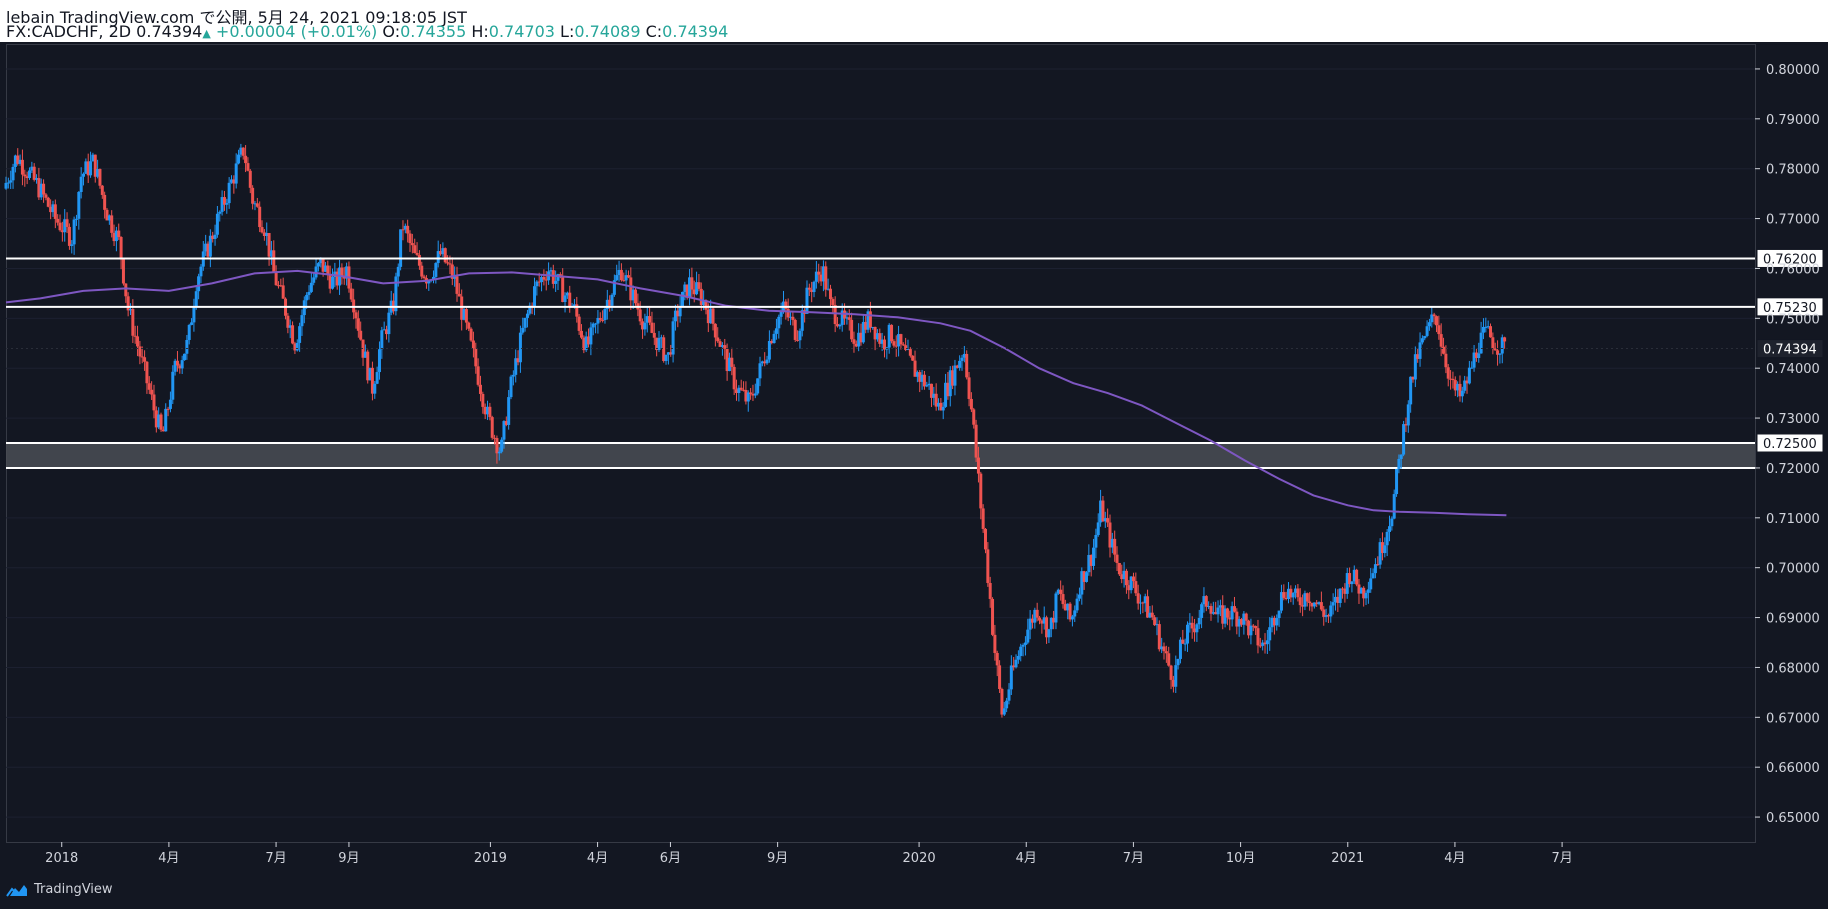  Describe the element at coordinates (1790, 350) in the screenshot. I see `last-price-label: 0.74394` at that location.